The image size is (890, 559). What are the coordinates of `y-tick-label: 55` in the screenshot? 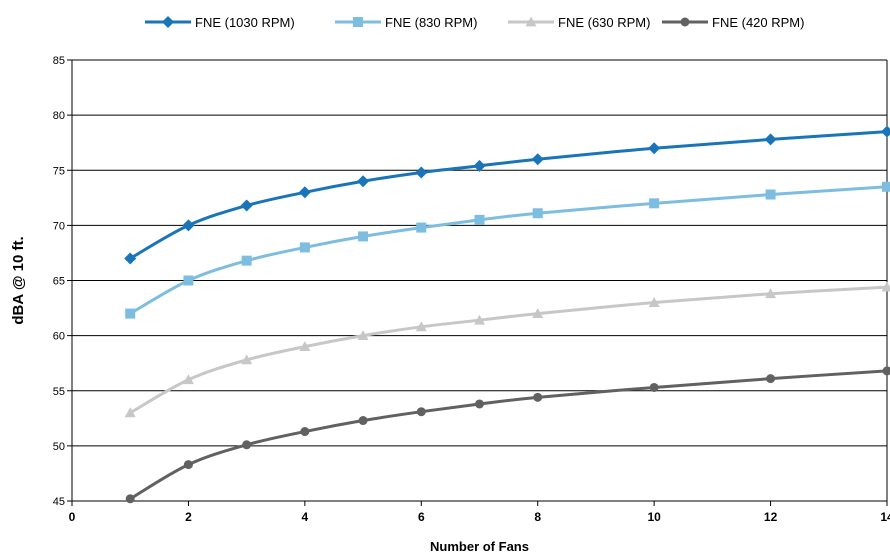 It's located at (59, 392).